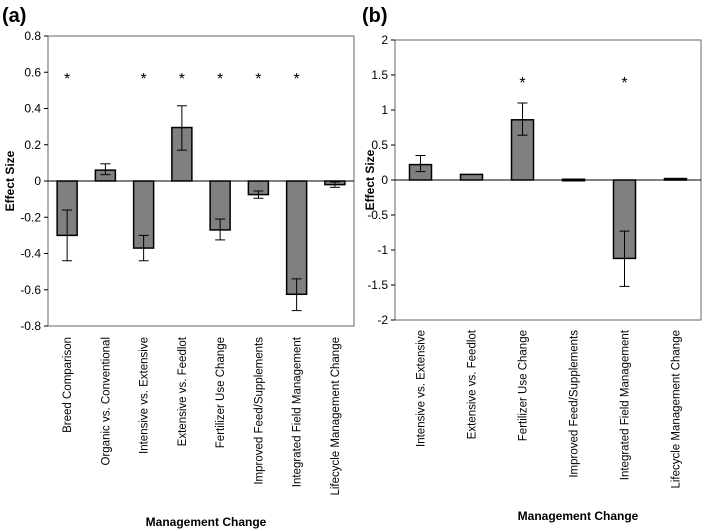  What do you see at coordinates (32, 36) in the screenshot?
I see `y-tick-label: 0.8` at bounding box center [32, 36].